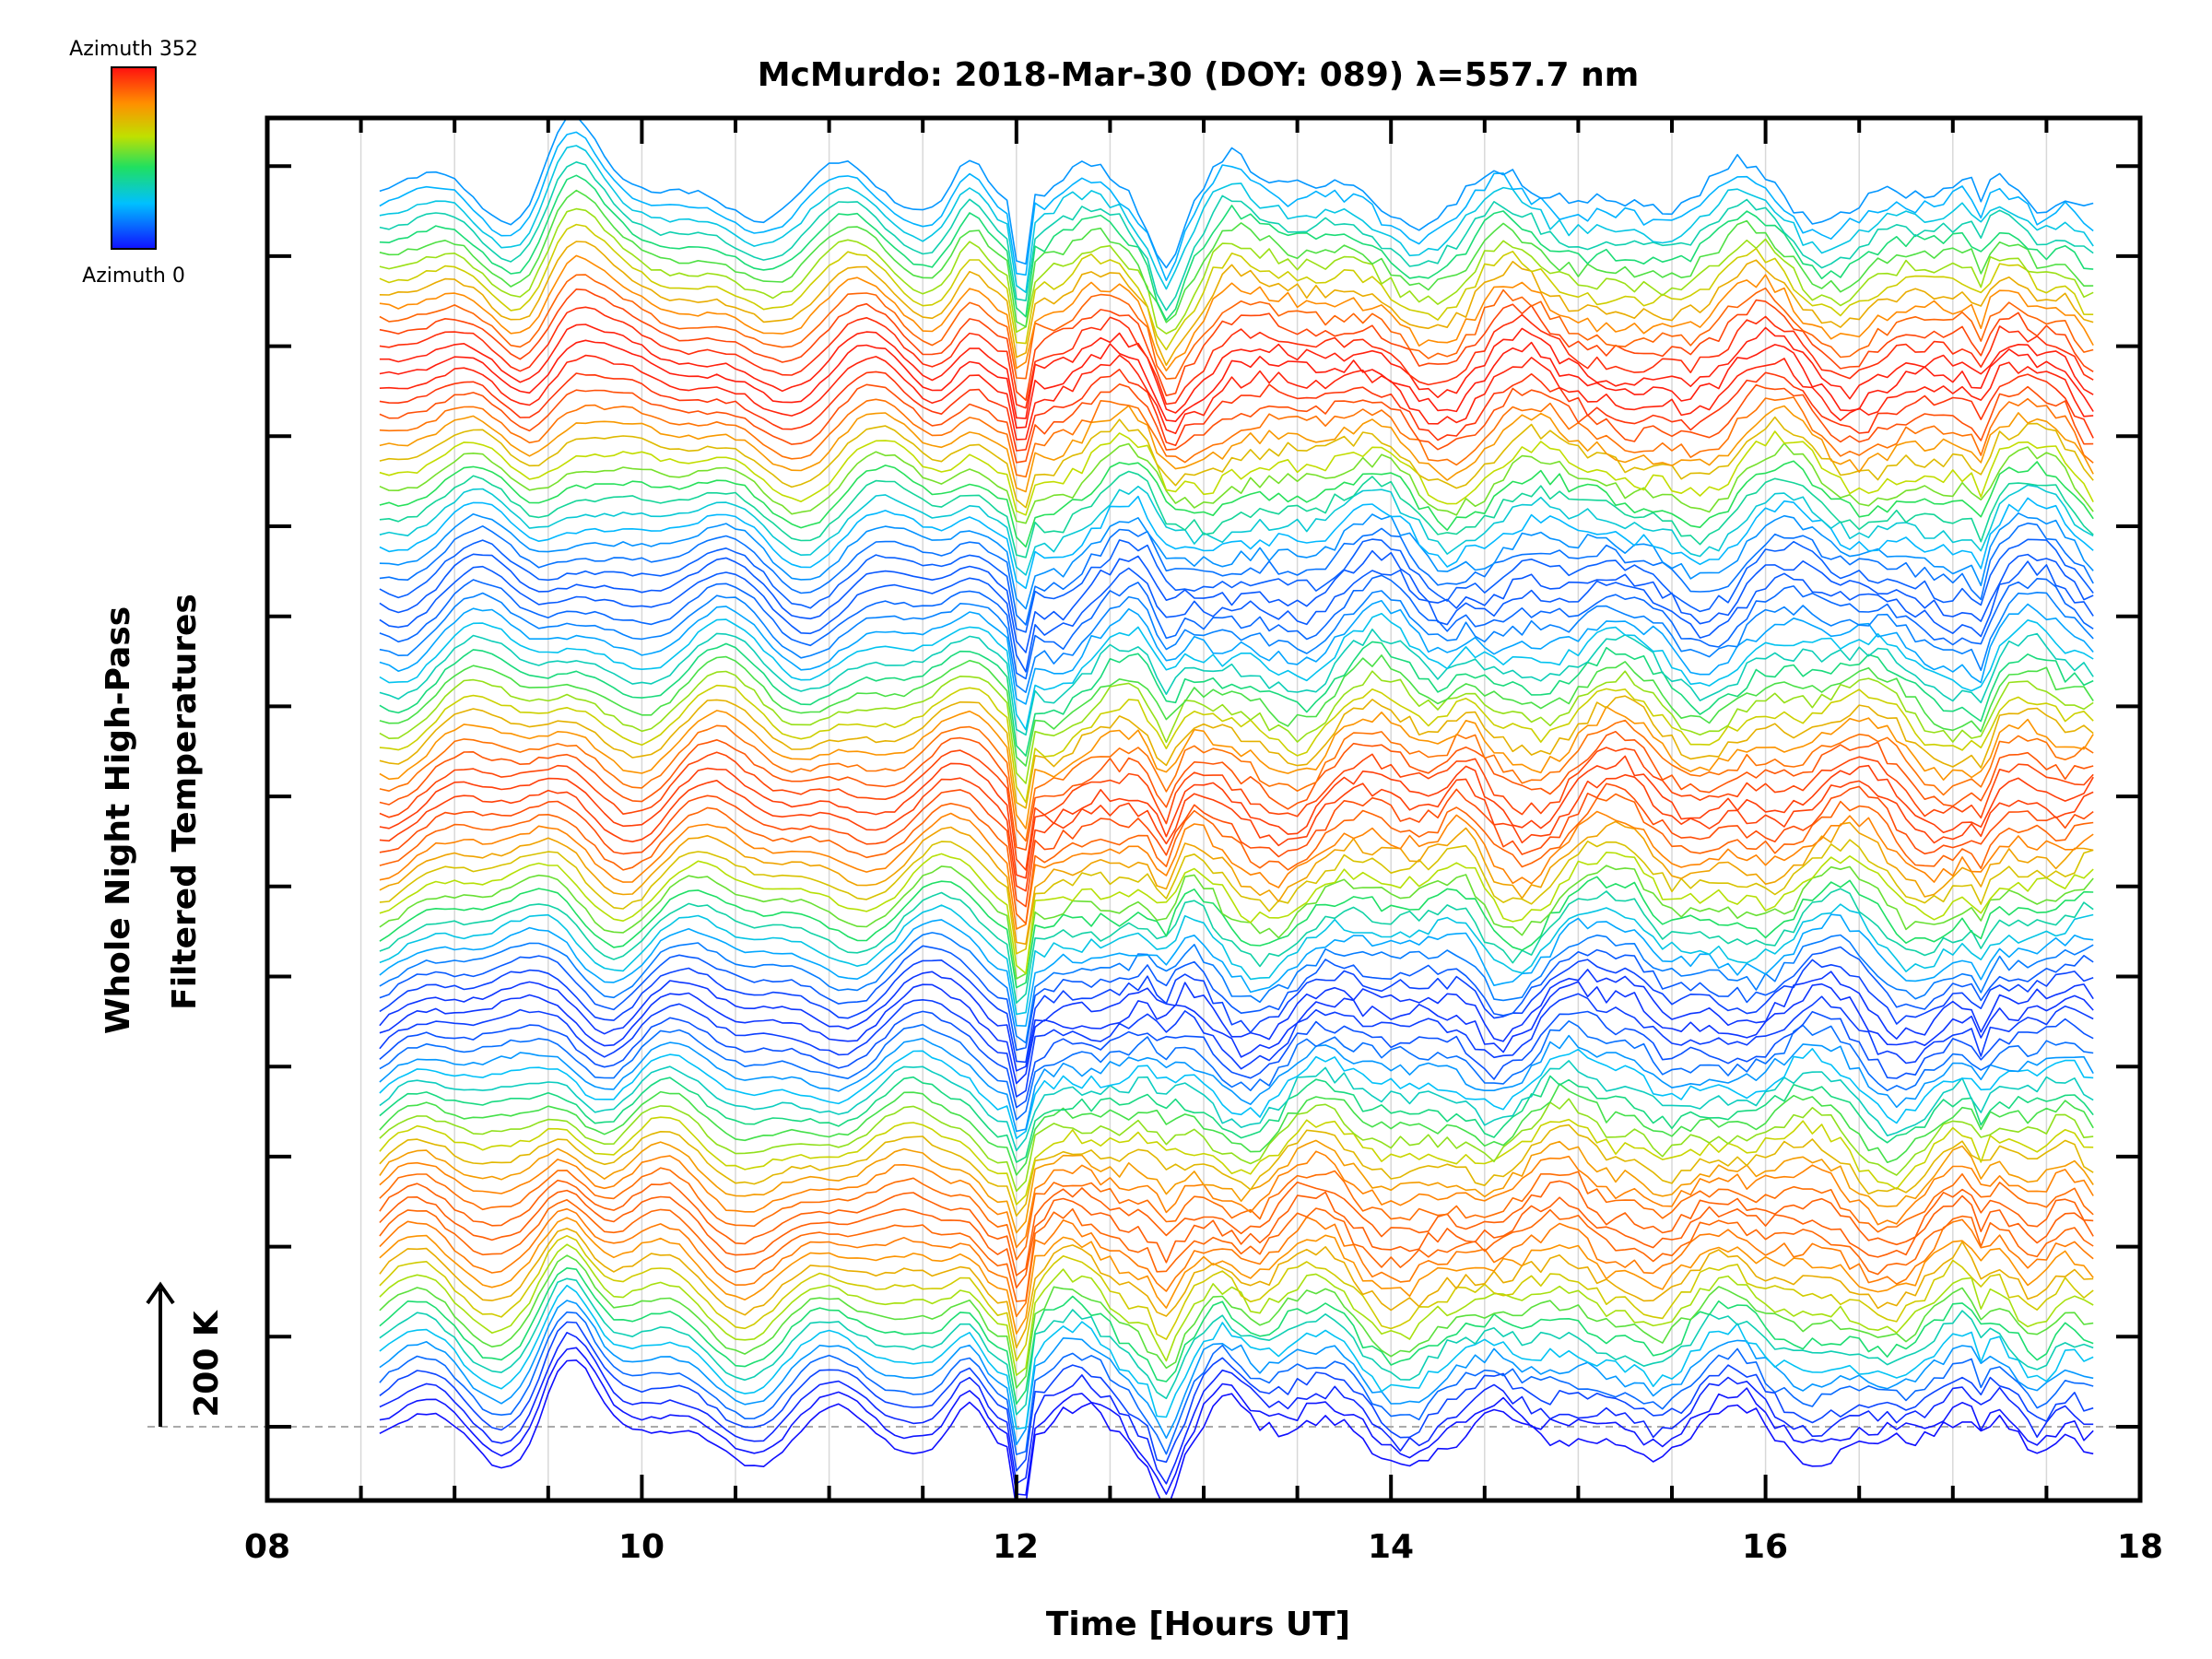 This screenshot has height=1659, width=2212. Describe the element at coordinates (185, 802) in the screenshot. I see `y-axis-label-line2: Filtered Temperatures` at that location.